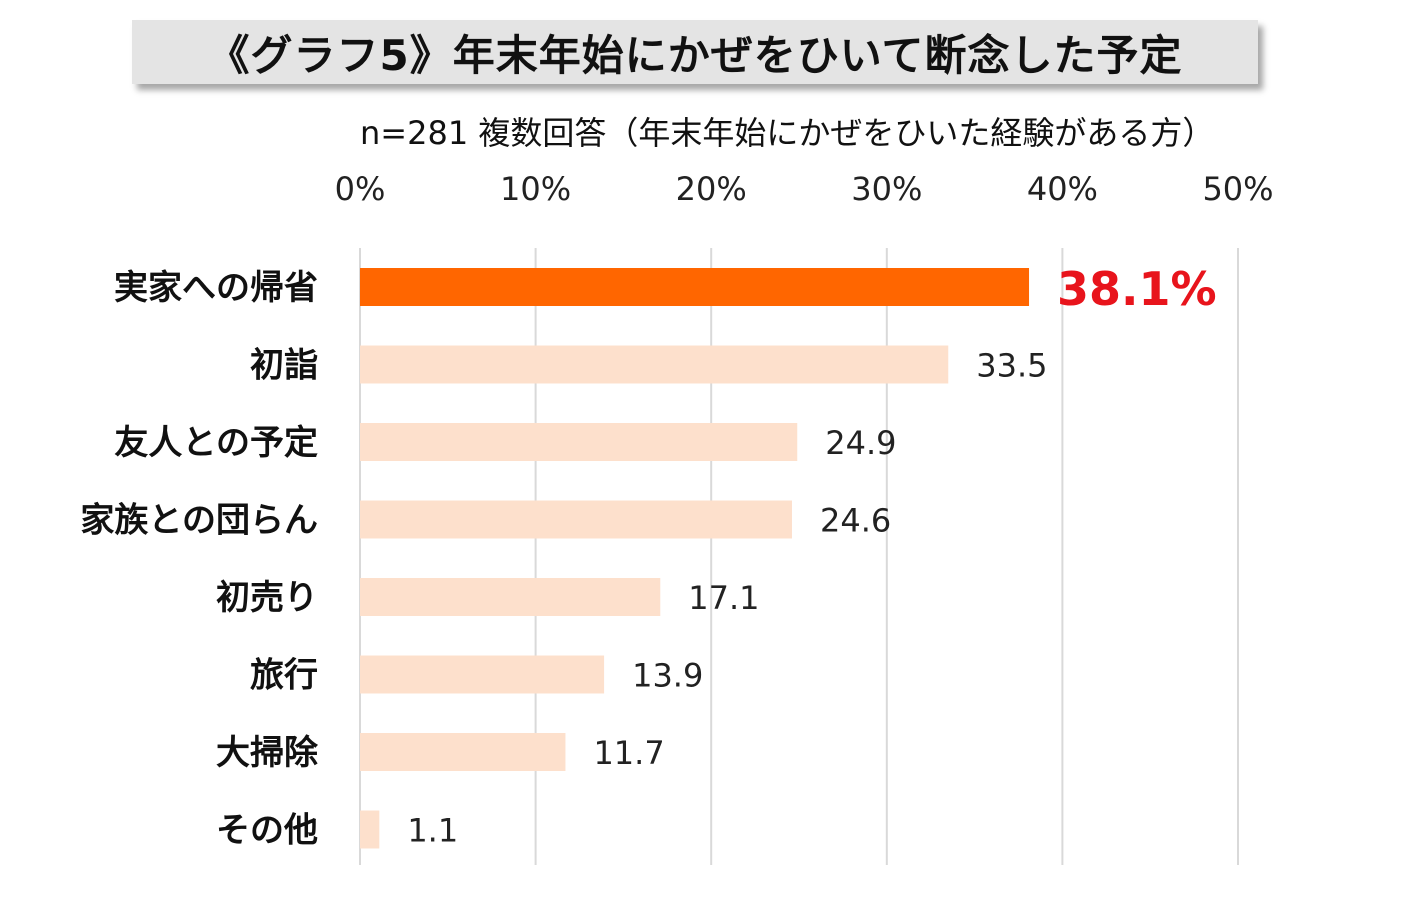  What do you see at coordinates (628, 753) in the screenshot?
I see `value-label: 11.7` at bounding box center [628, 753].